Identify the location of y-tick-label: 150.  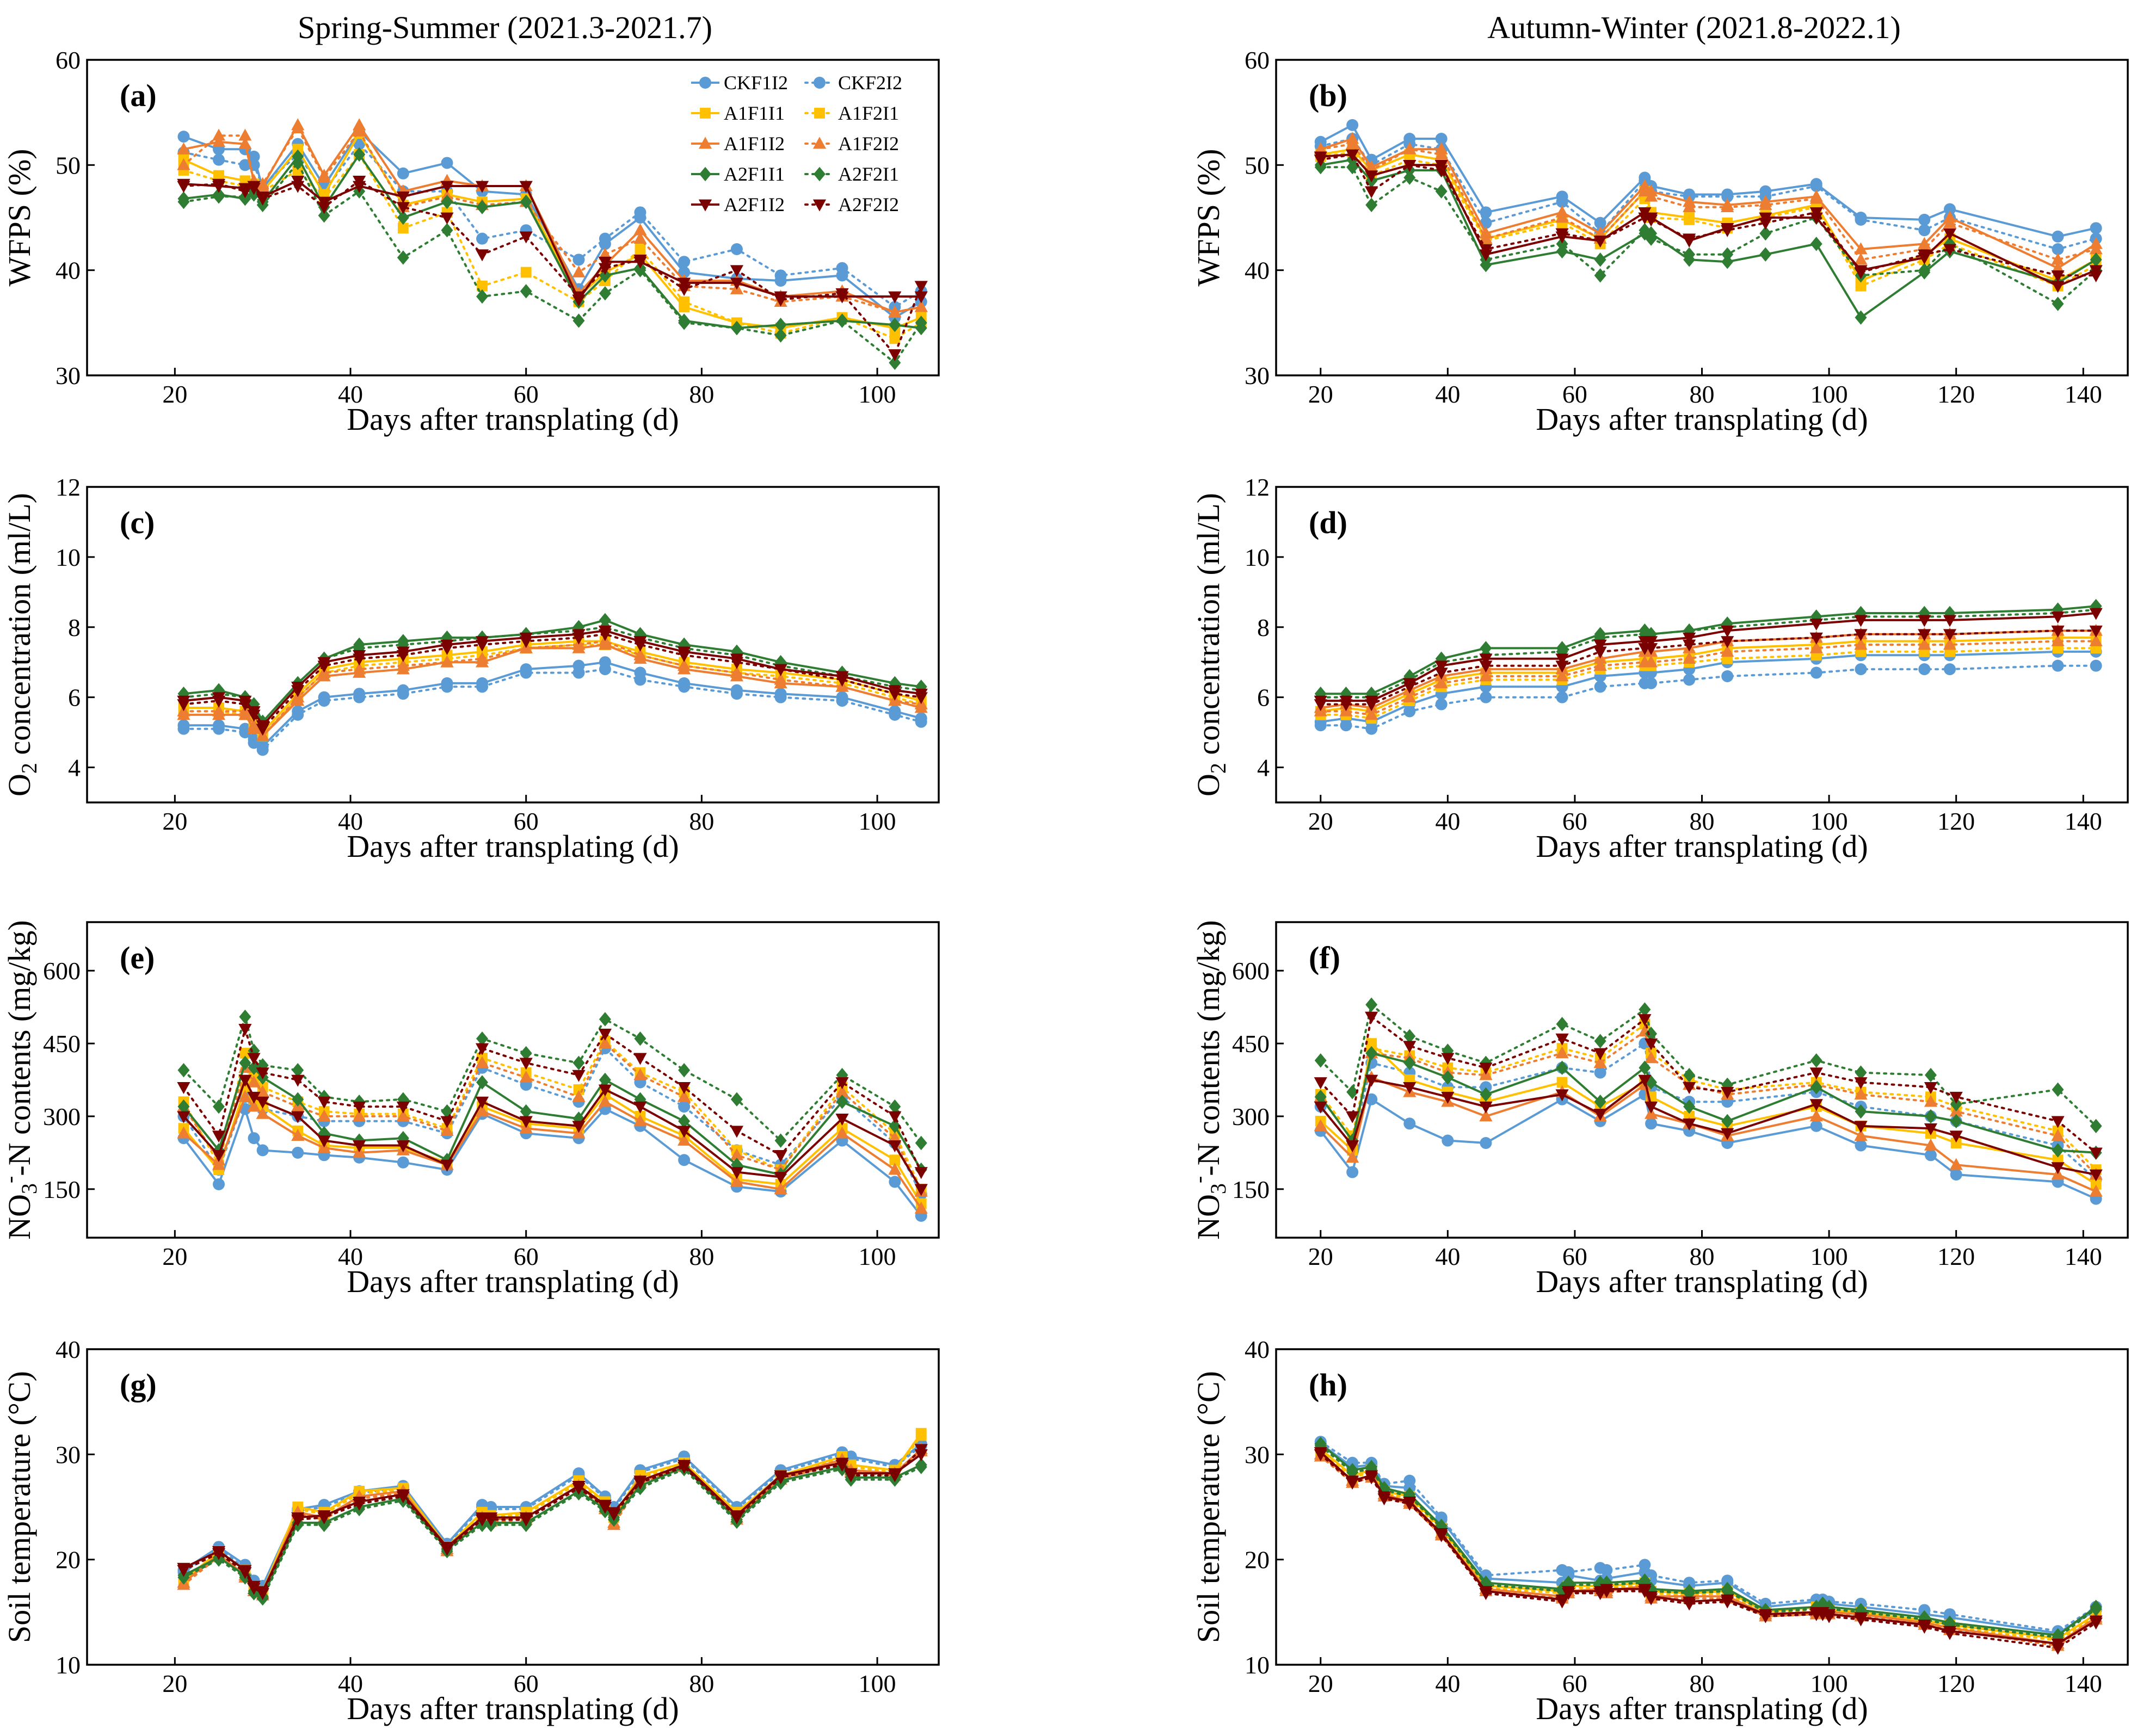
(1251, 1189).